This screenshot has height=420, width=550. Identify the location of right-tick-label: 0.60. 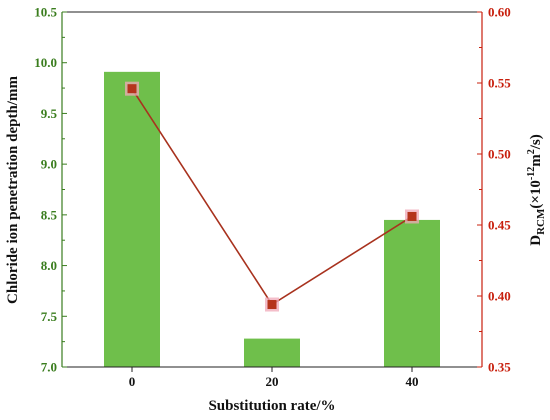
(499, 12).